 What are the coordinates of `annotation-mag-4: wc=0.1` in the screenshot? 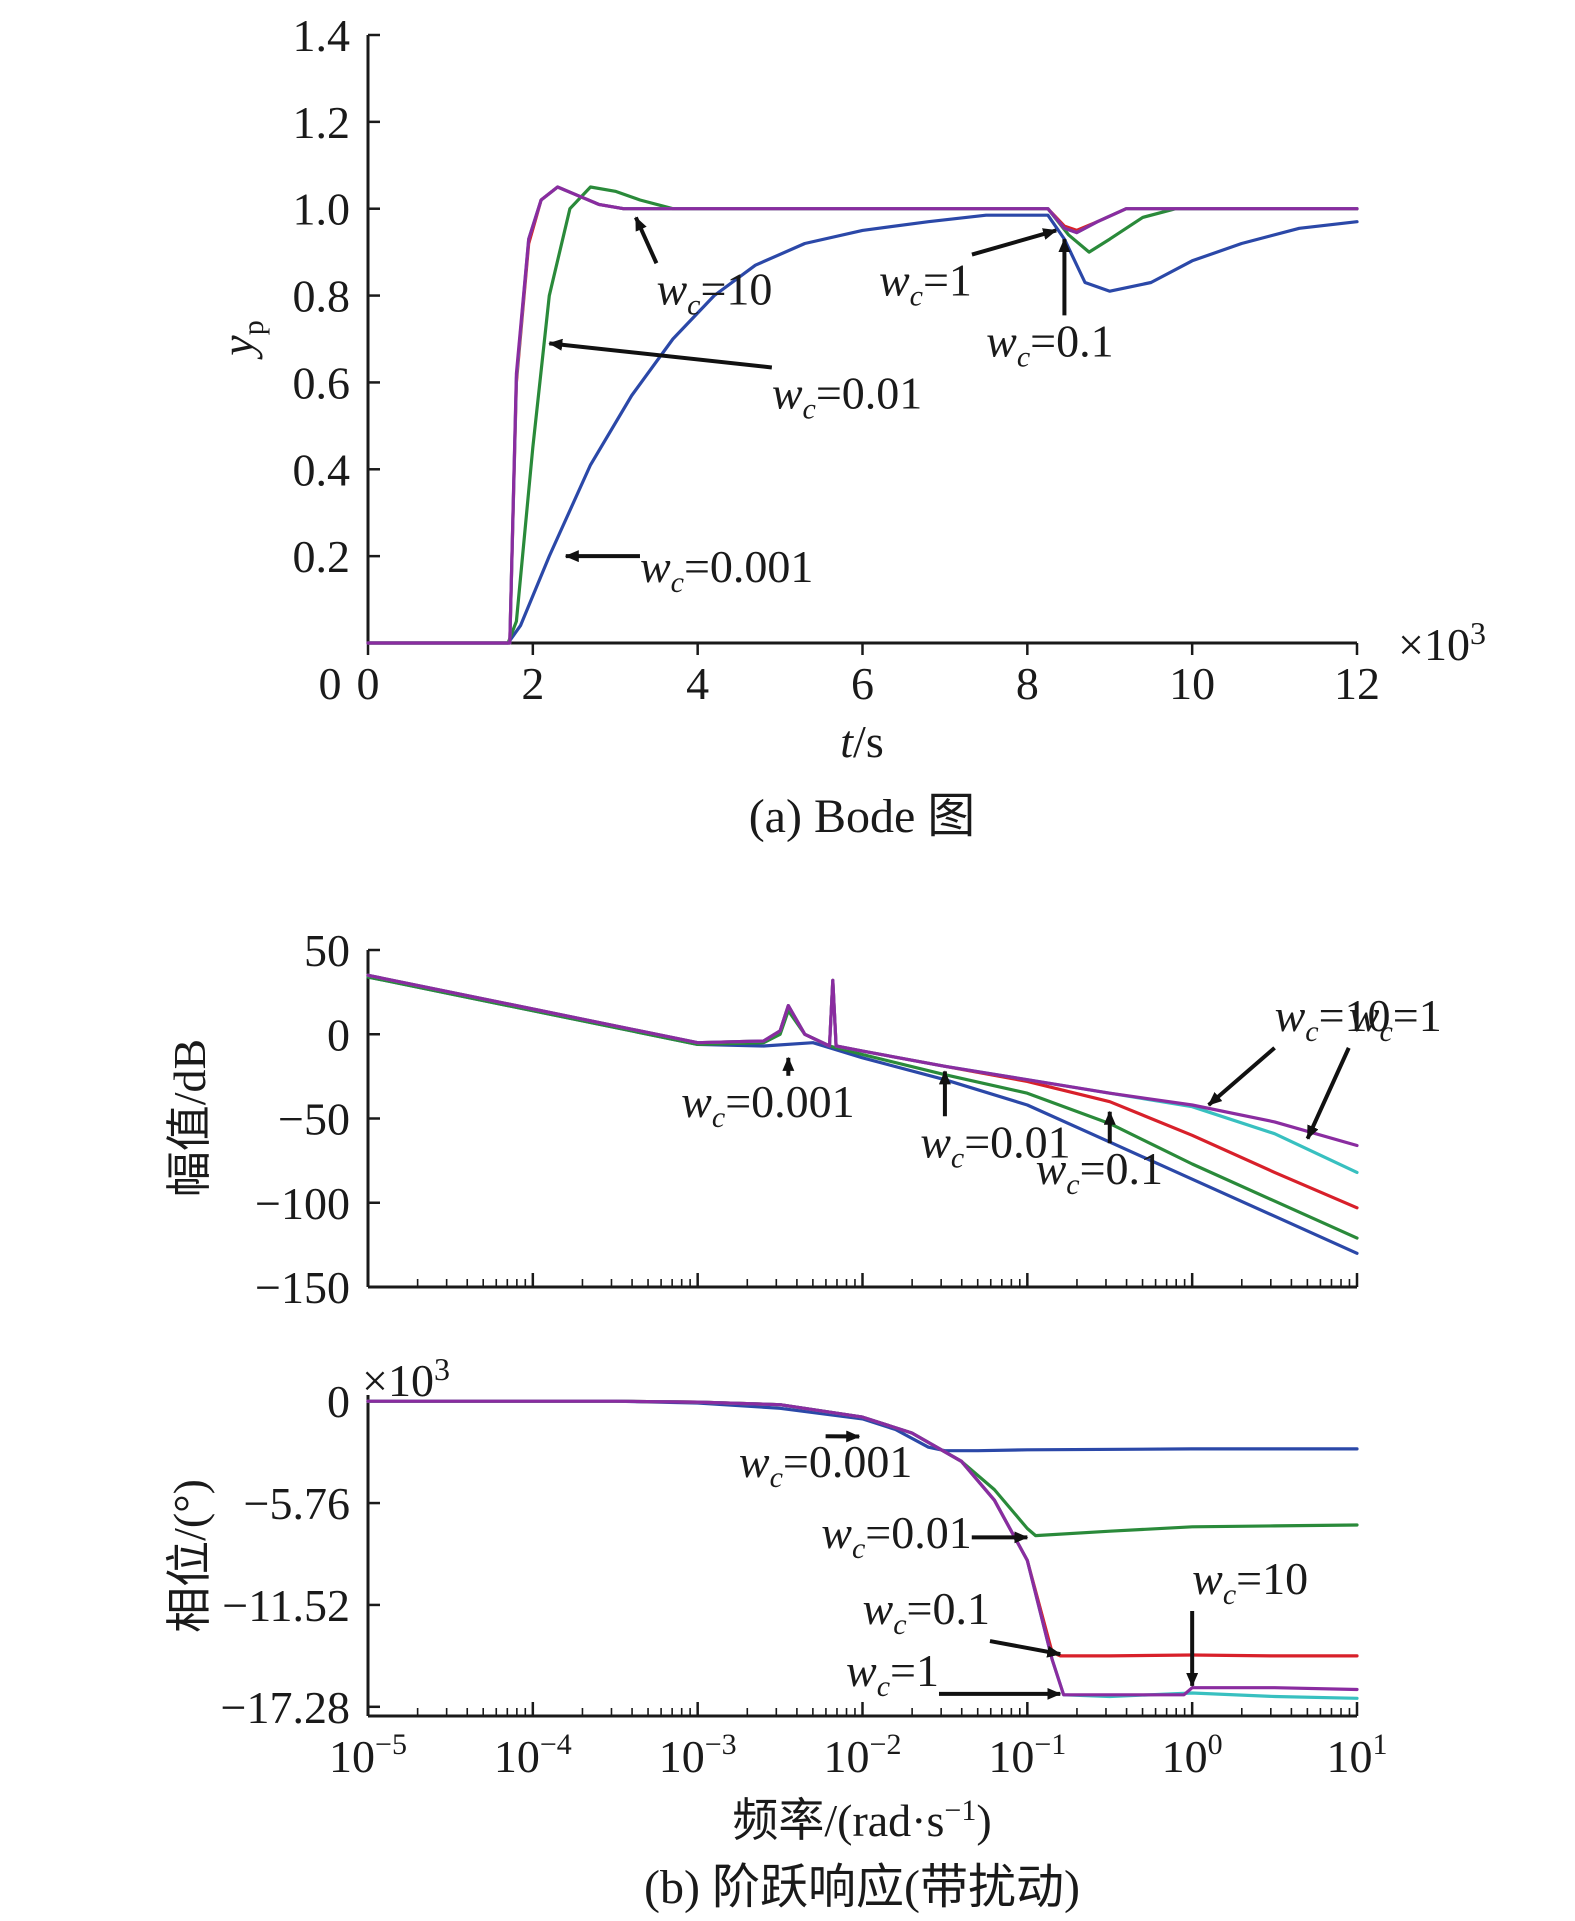 It's located at (1099, 1172).